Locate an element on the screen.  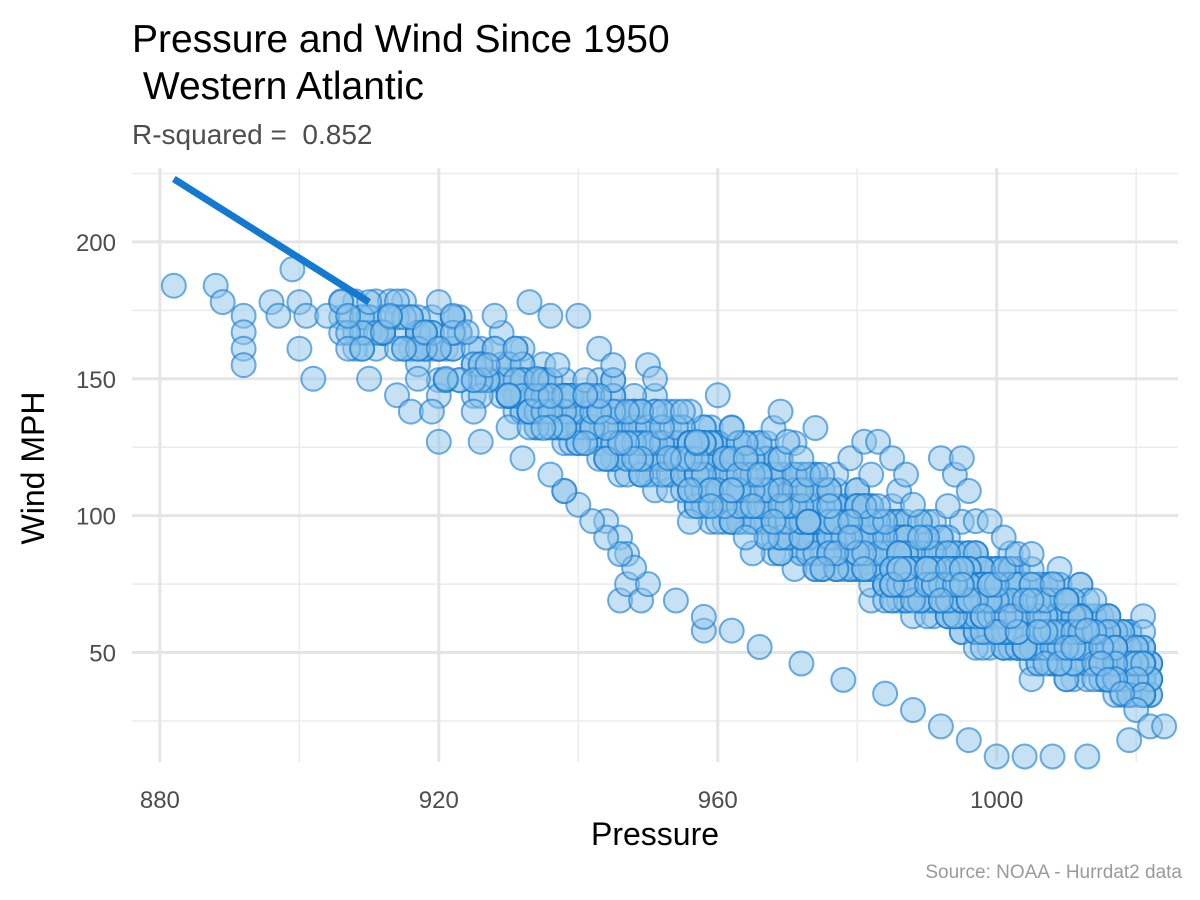
y-tick-label: 150 is located at coordinates (96, 380).